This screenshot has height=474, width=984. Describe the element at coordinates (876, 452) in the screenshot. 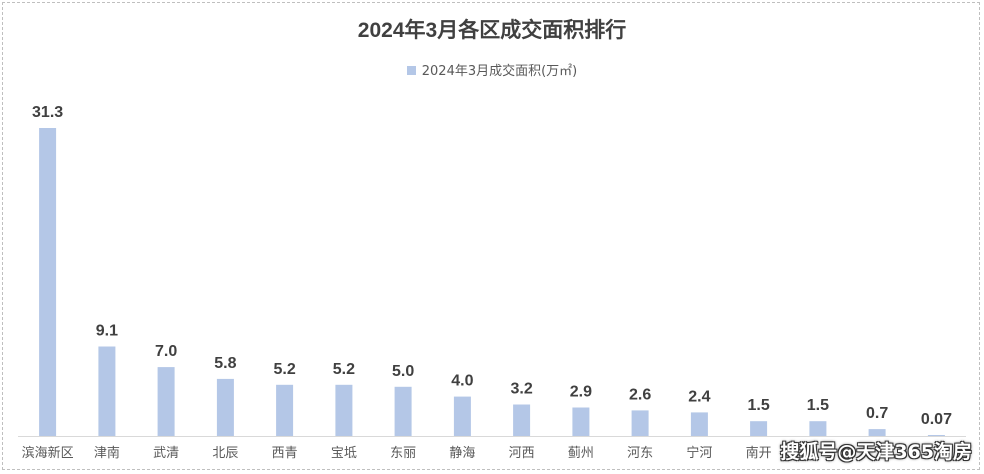

I see `watermark: 搜狐号@天津365淘房` at that location.